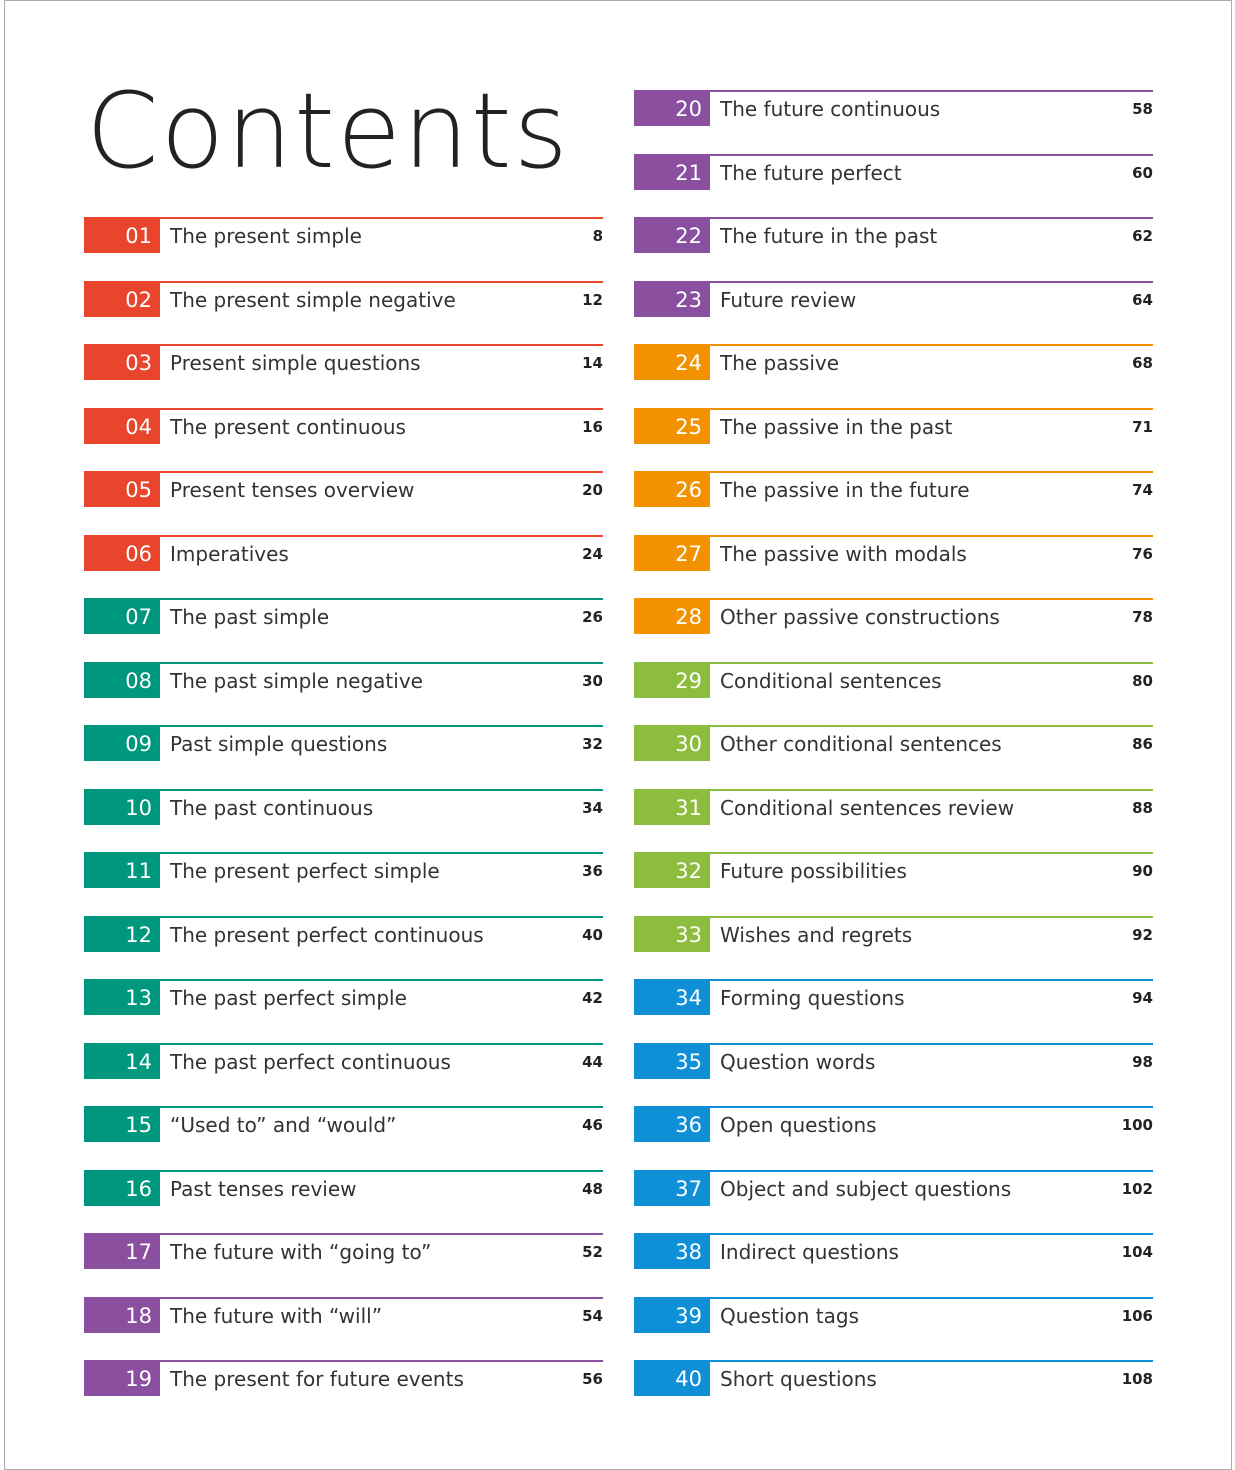 The width and height of the screenshot is (1235, 1470). Describe the element at coordinates (1137, 1252) in the screenshot. I see `page-number: 104` at that location.